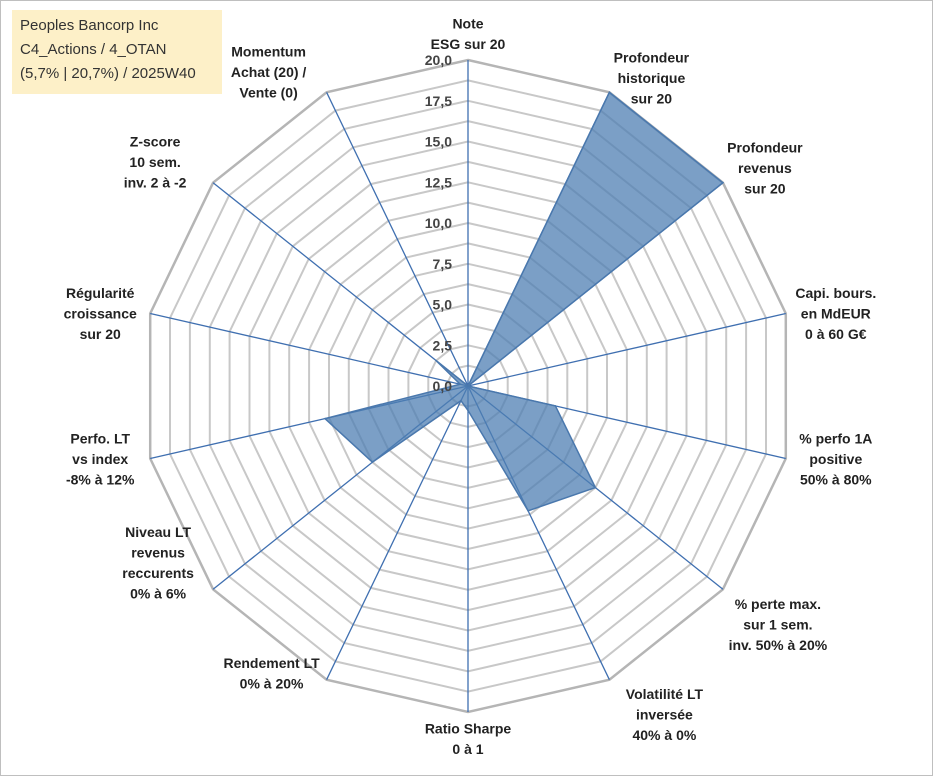 Image resolution: width=933 pixels, height=776 pixels. I want to click on axis-label-line: inv. 2 à -2, so click(155, 183).